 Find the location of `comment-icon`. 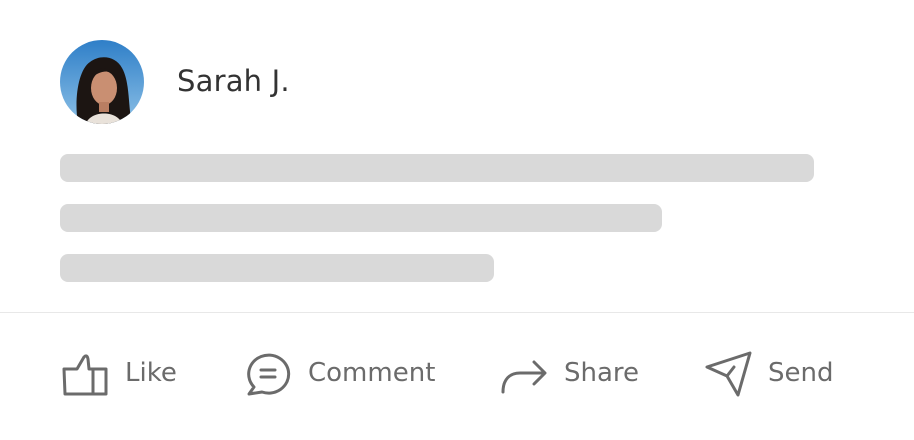

comment-icon is located at coordinates (269, 374).